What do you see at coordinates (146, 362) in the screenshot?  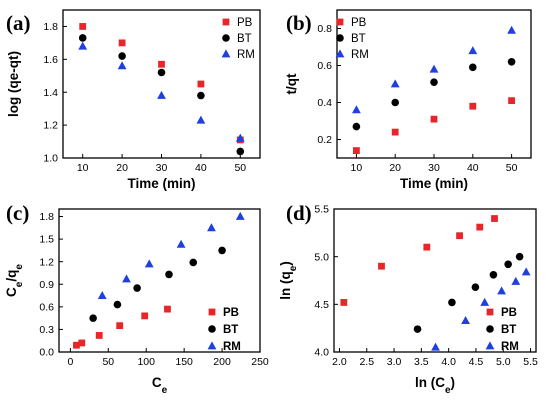 I see `x-tick-label: 100` at bounding box center [146, 362].